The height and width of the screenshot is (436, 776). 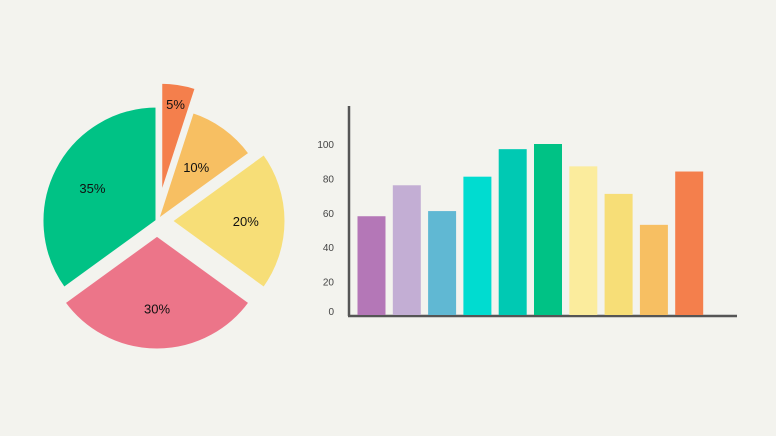 What do you see at coordinates (175, 104) in the screenshot?
I see `pie-slice-label: 5%` at bounding box center [175, 104].